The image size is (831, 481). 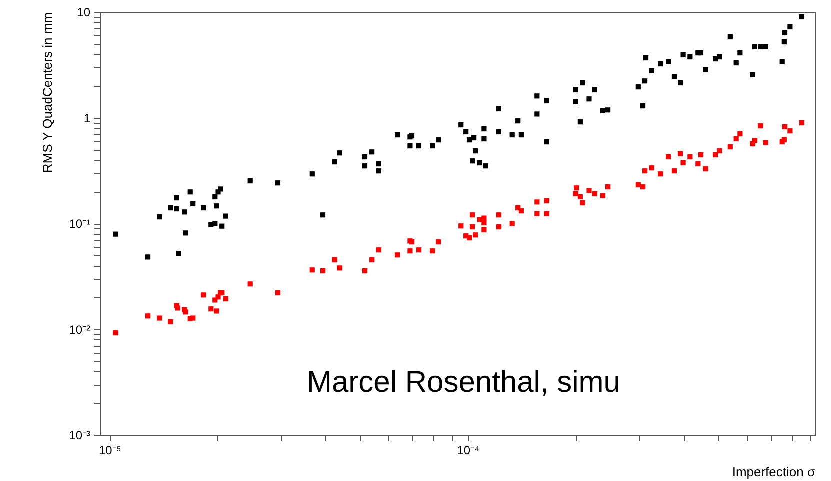 What do you see at coordinates (80, 329) in the screenshot?
I see `y-tick-label: 10⁻²` at bounding box center [80, 329].